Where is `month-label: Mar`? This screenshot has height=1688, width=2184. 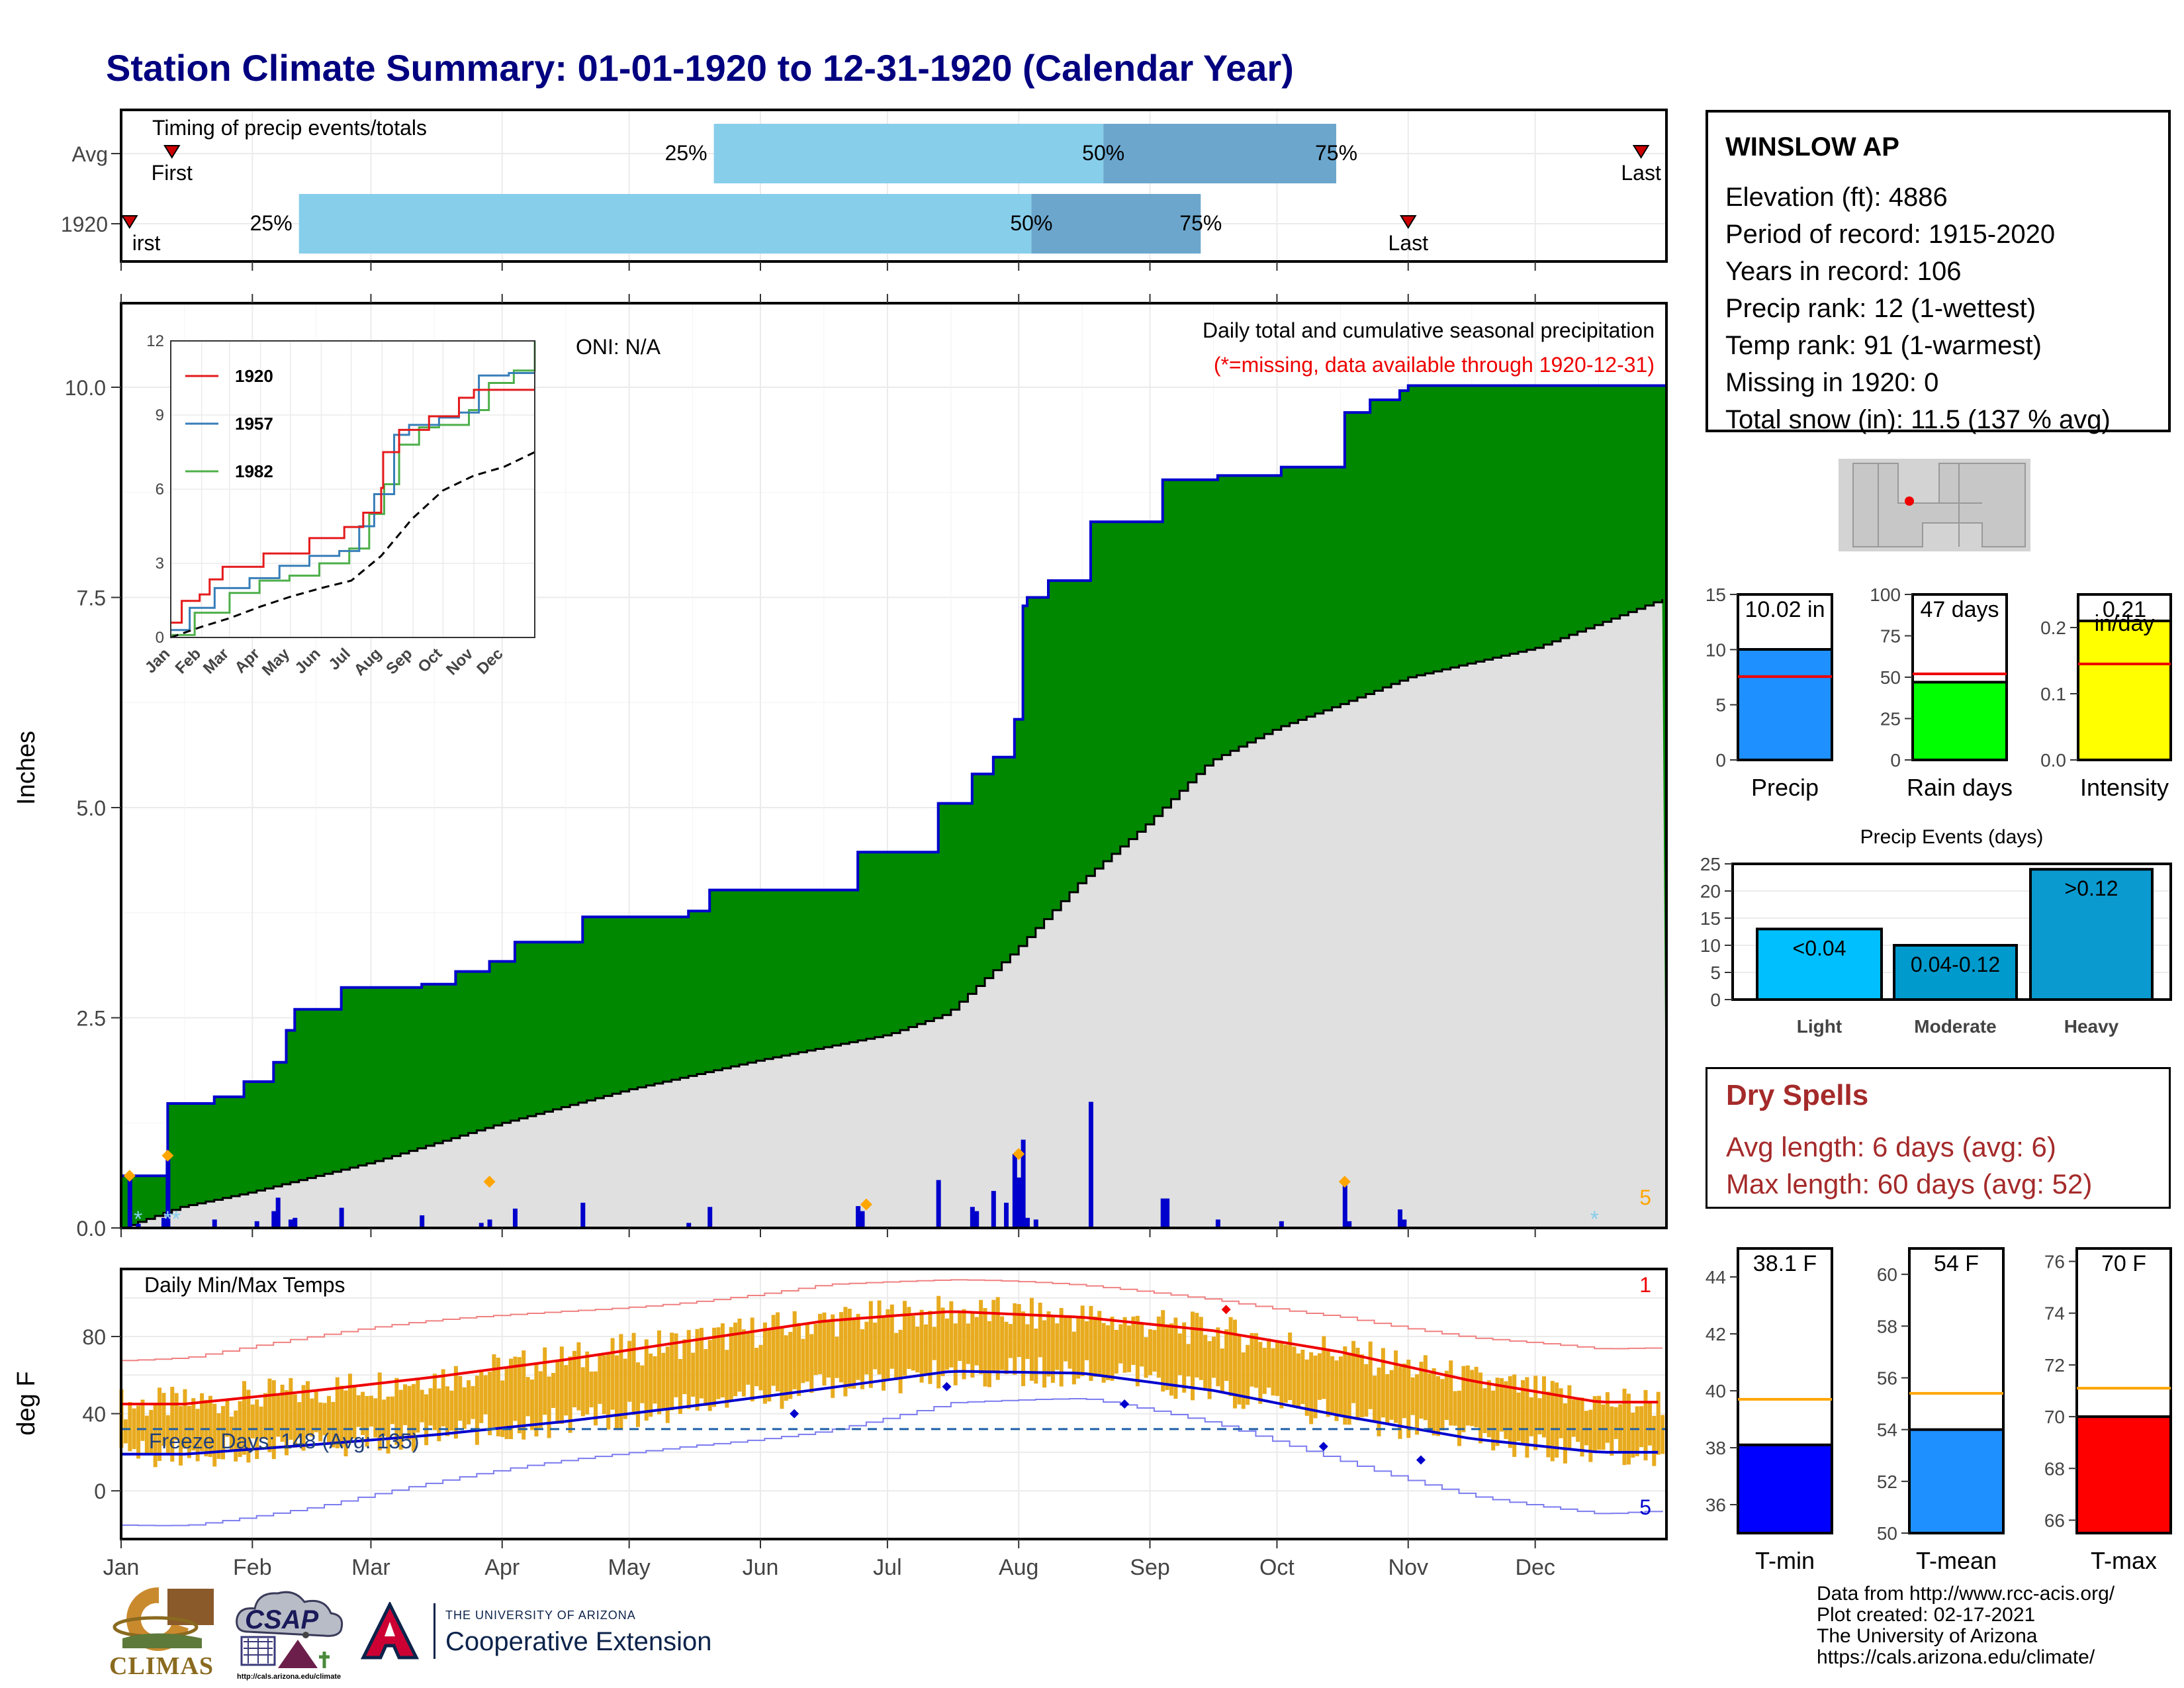
month-label: Mar is located at coordinates (370, 1567).